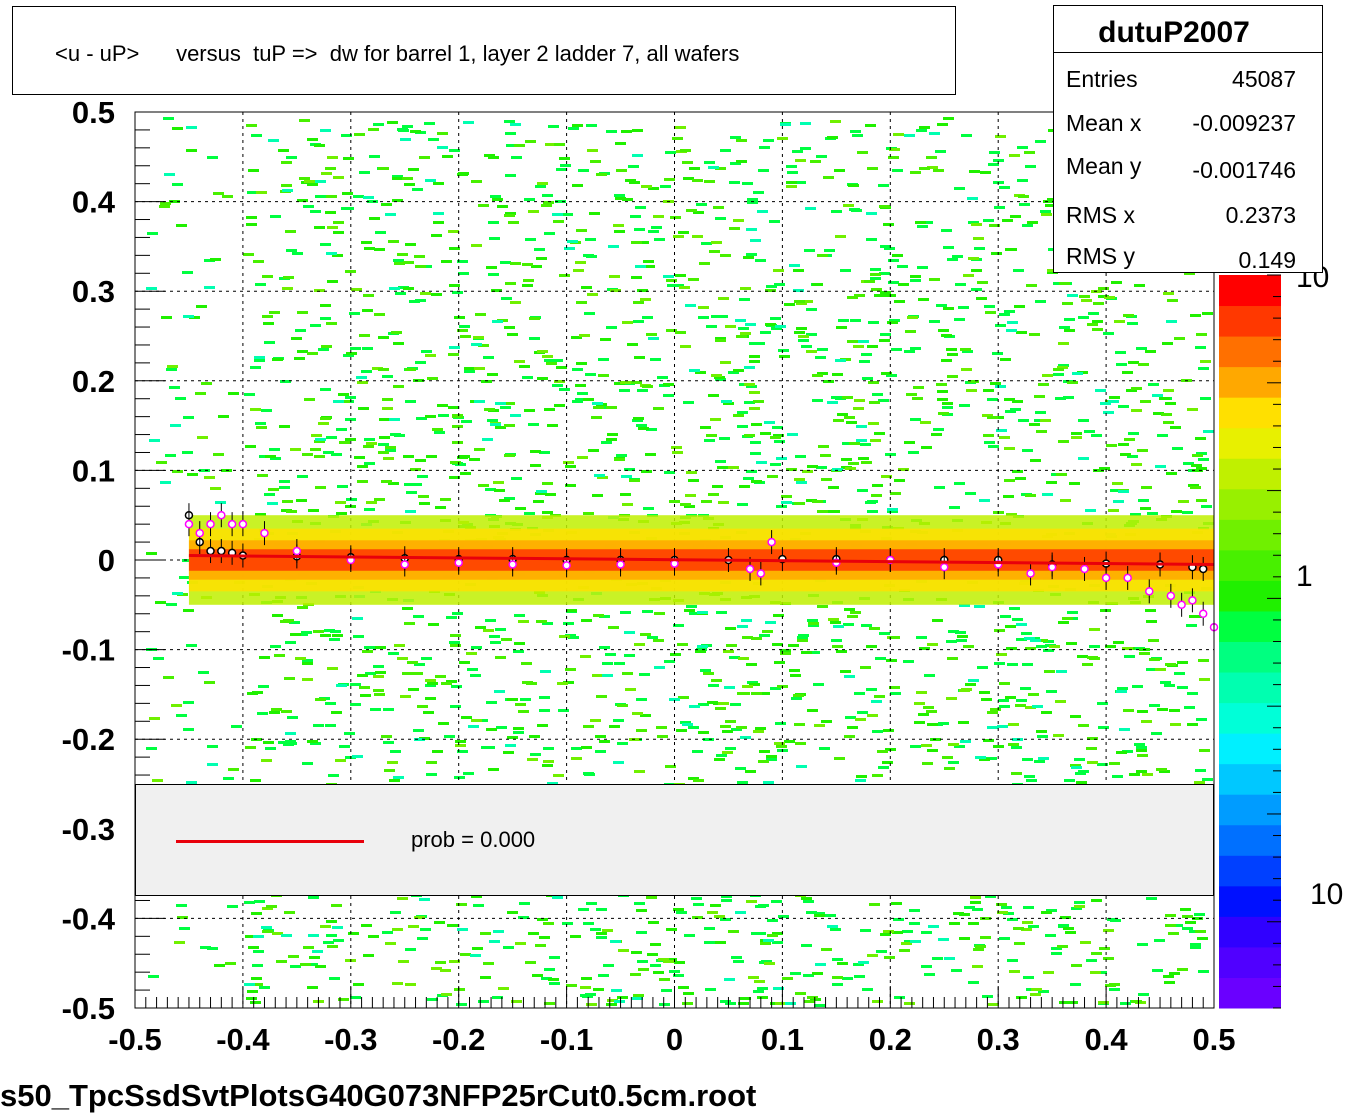 The width and height of the screenshot is (1349, 1120). Describe the element at coordinates (1244, 123) in the screenshot. I see `stats-value: -0.009237` at that location.